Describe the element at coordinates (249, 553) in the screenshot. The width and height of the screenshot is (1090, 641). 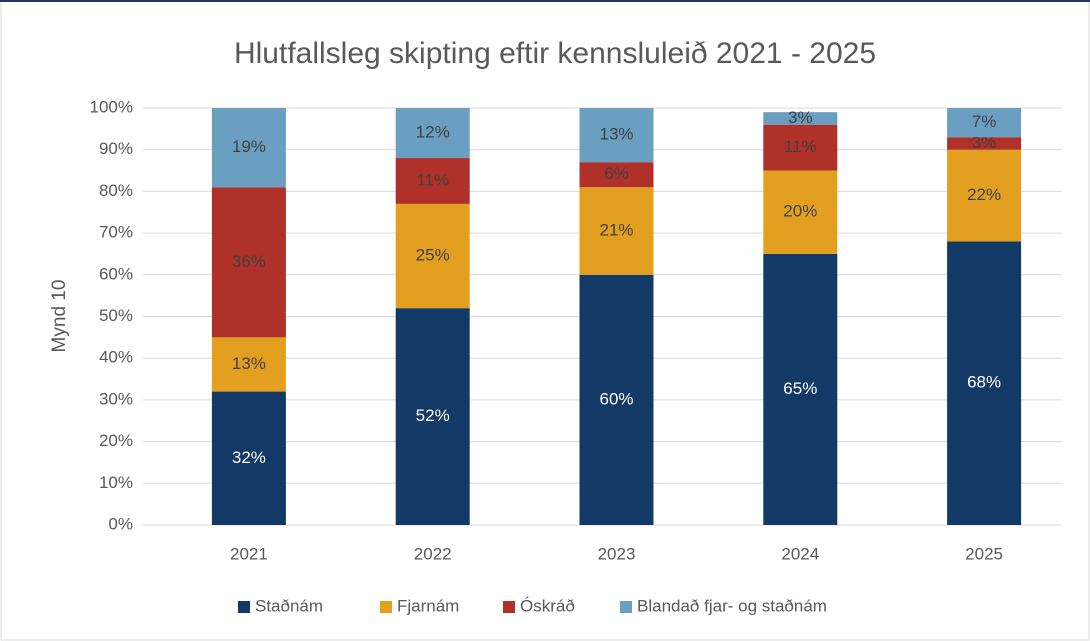
I see `x-tick-label: 2021` at that location.